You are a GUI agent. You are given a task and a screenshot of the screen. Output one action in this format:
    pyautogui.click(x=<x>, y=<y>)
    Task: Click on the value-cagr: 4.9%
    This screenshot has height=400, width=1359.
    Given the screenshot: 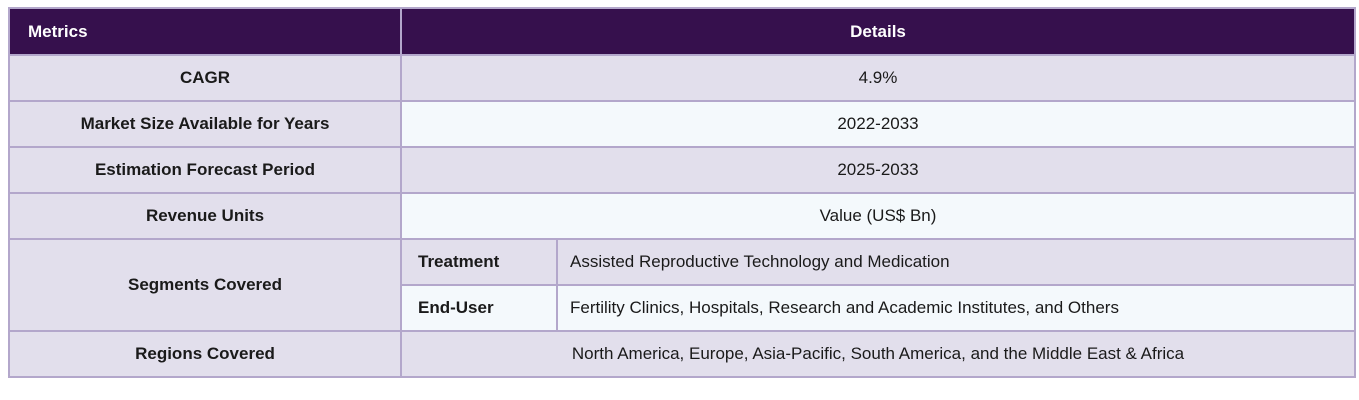 What is the action you would take?
    pyautogui.click(x=878, y=78)
    